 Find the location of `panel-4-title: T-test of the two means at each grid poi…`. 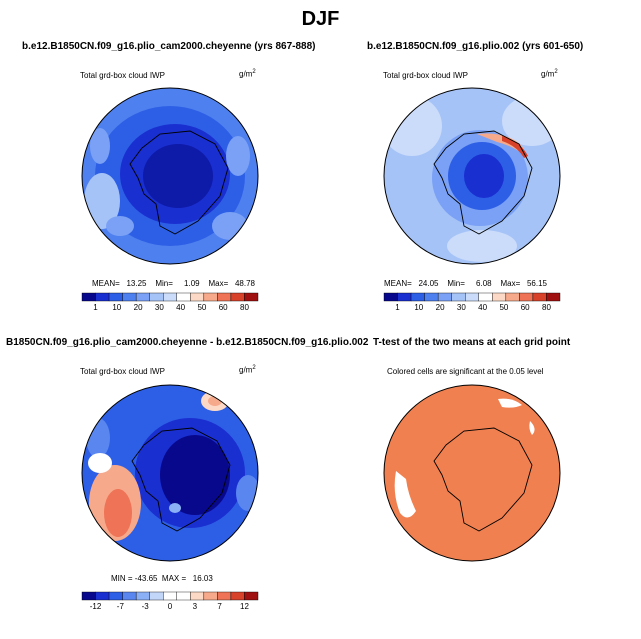

panel-4-title: T-test of the two means at each grid poi… is located at coordinates (472, 342).